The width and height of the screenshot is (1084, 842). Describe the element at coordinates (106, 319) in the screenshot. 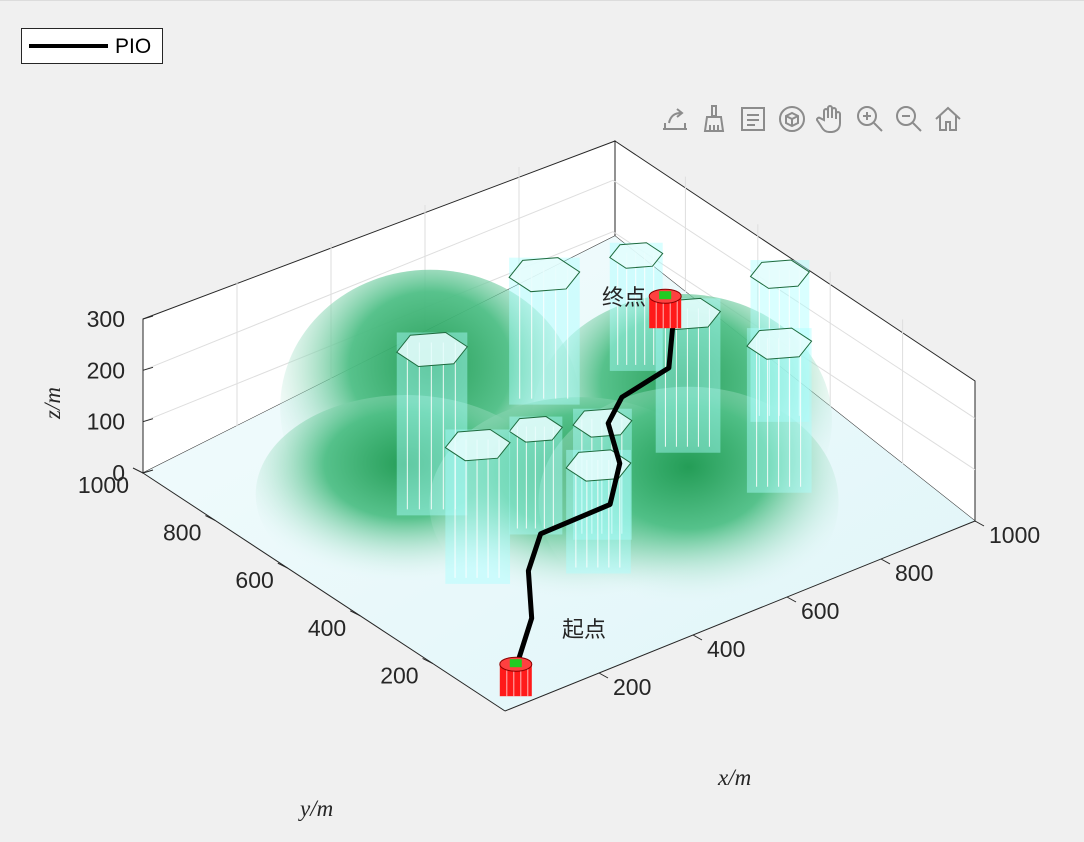

I see `z-tick-label: 300` at that location.